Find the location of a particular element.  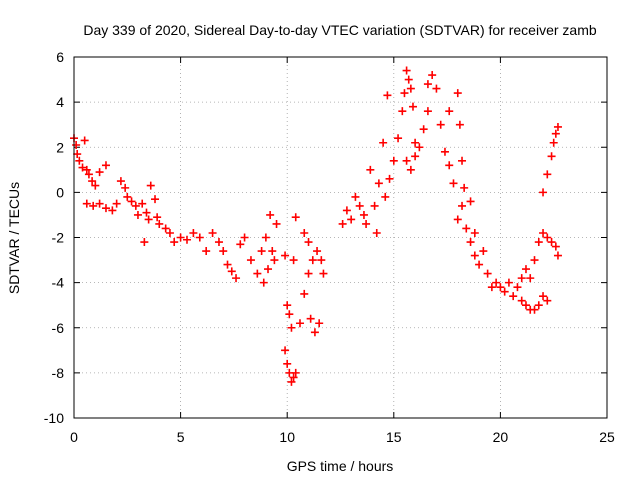

x-tick-label: 15 is located at coordinates (394, 437).